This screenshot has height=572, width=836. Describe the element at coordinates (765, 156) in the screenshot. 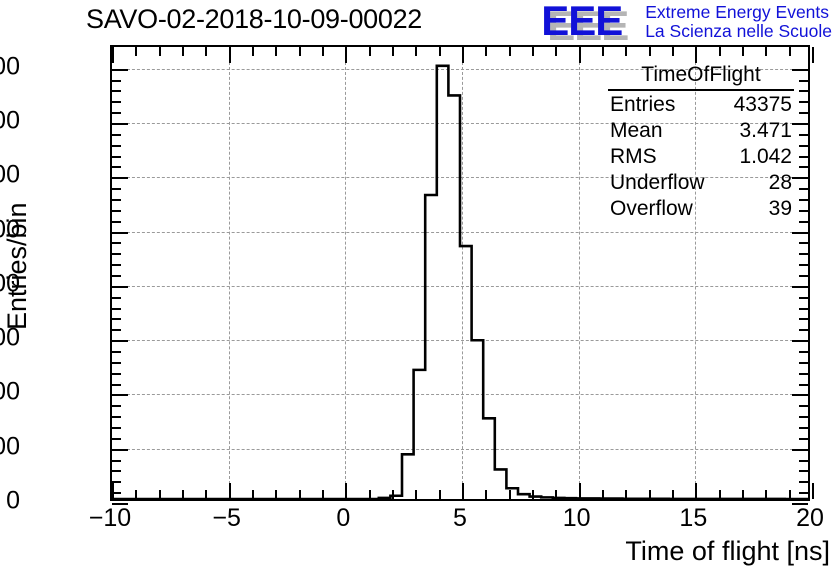

I see `statistics-value: 1.042` at that location.